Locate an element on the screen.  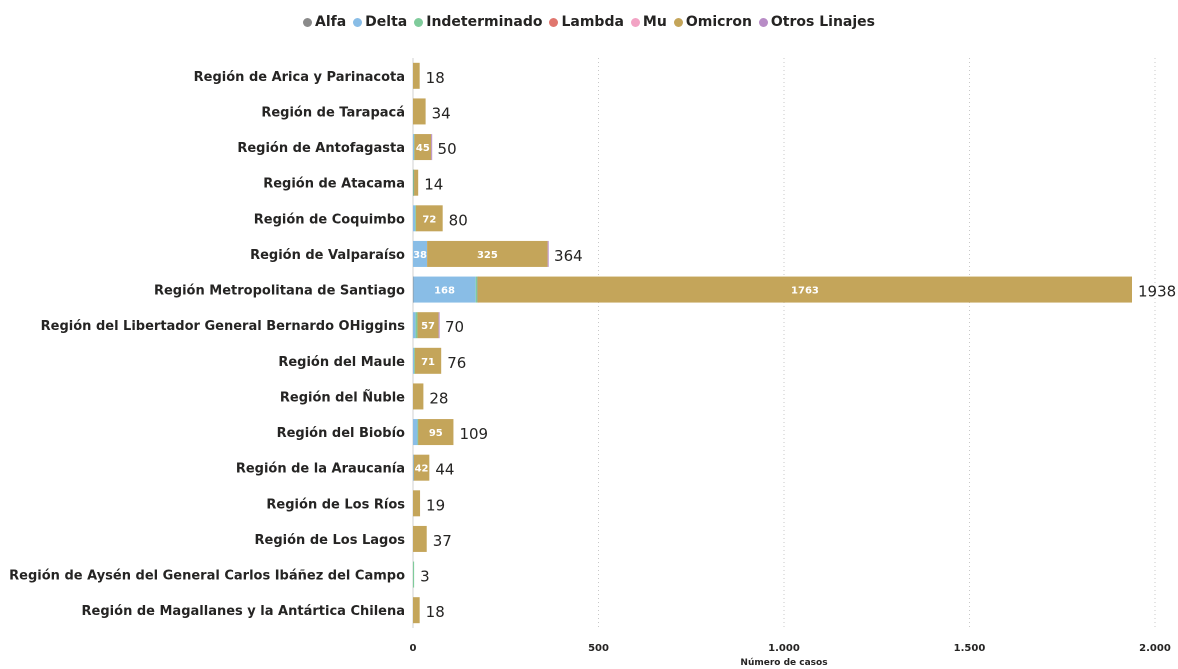
x-tick-label: 1.000 is located at coordinates (784, 648).